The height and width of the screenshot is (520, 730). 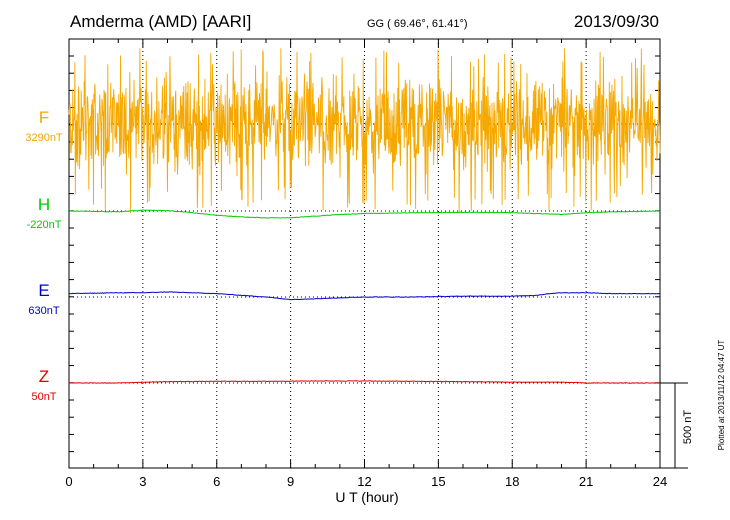 I want to click on x-tick-label: 9, so click(x=290, y=481).